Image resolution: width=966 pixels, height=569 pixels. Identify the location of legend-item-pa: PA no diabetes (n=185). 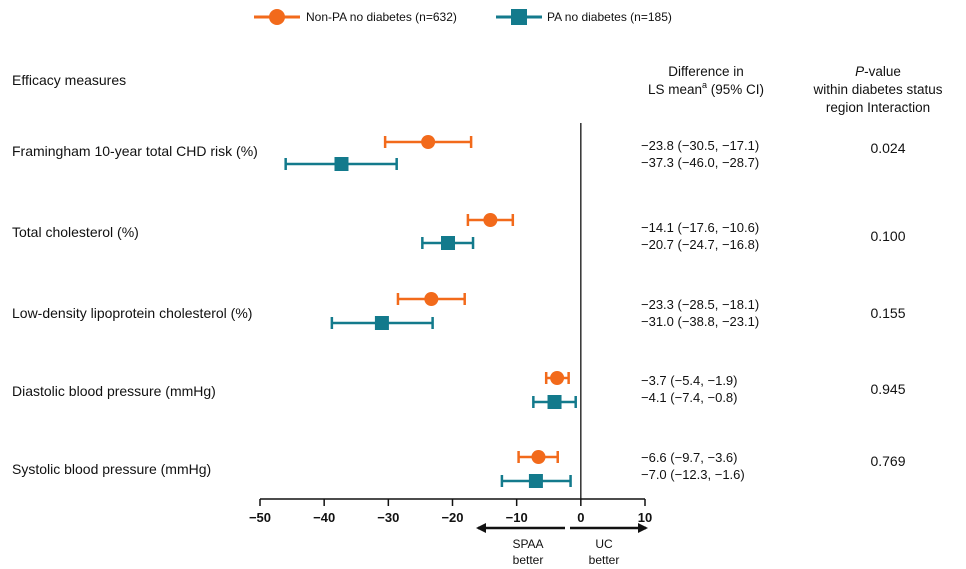
(584, 17).